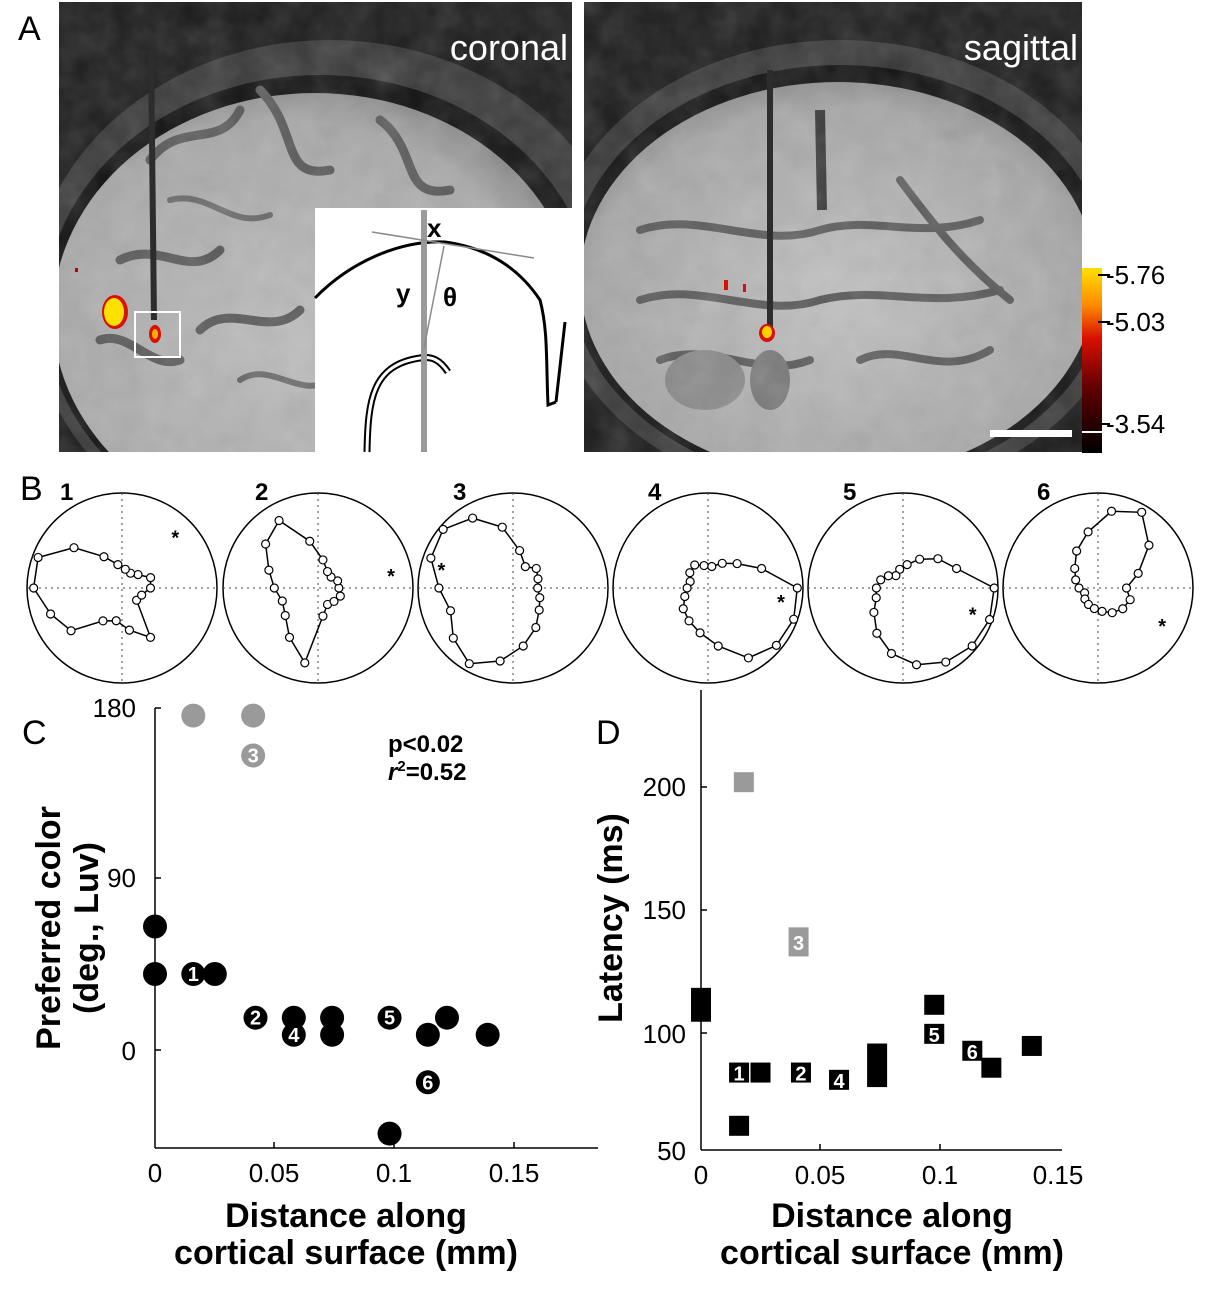 The width and height of the screenshot is (1218, 1298). I want to click on inset-y-label: y, so click(403, 293).